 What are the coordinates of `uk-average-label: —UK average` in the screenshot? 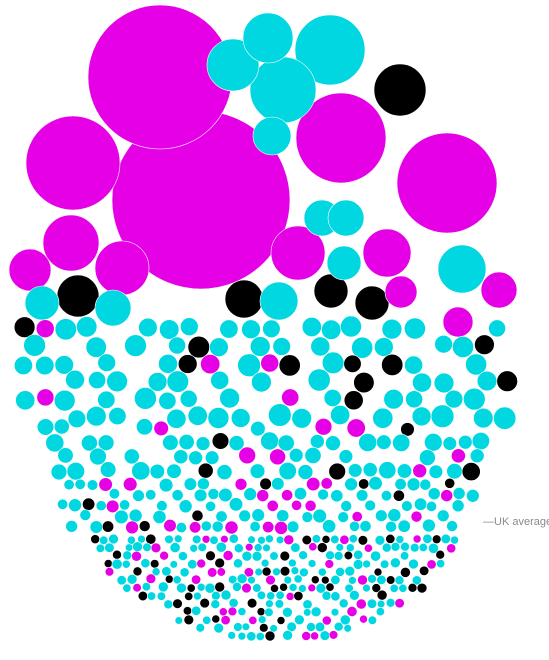 It's located at (516, 522).